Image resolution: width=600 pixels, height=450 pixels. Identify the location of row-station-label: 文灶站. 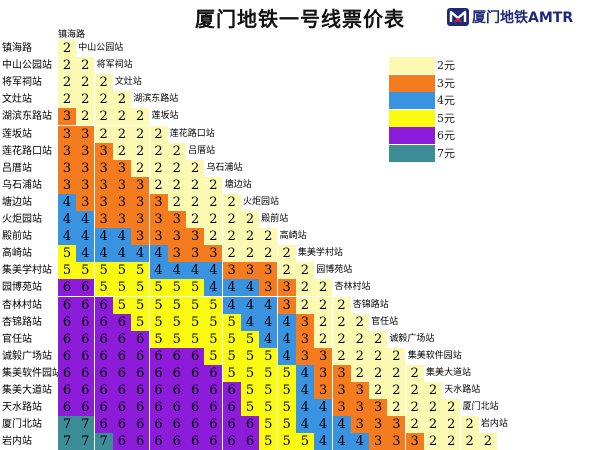
(17, 100).